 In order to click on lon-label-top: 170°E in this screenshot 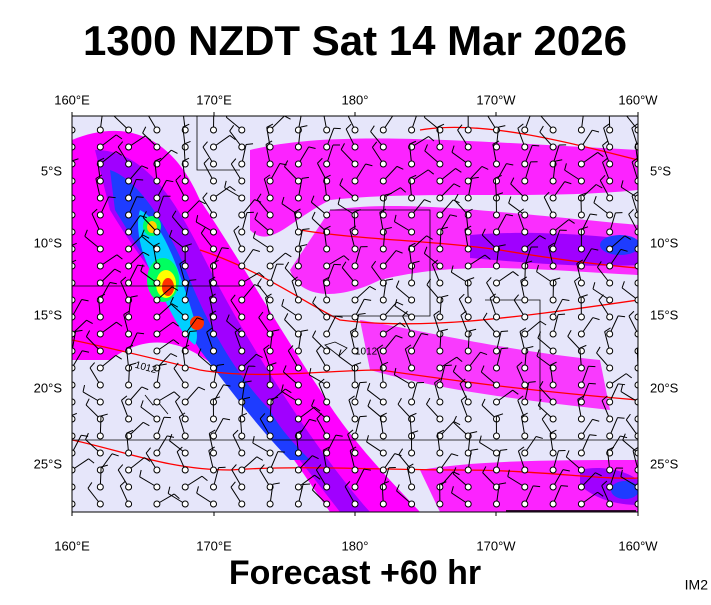, I will do `click(214, 99)`.